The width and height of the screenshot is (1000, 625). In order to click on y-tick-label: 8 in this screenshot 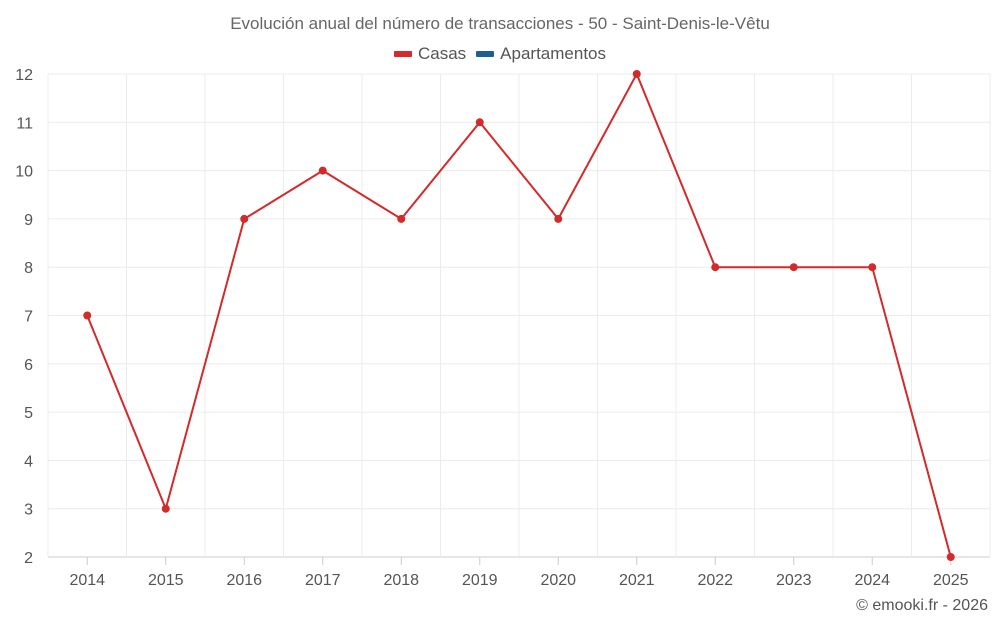, I will do `click(28, 268)`.